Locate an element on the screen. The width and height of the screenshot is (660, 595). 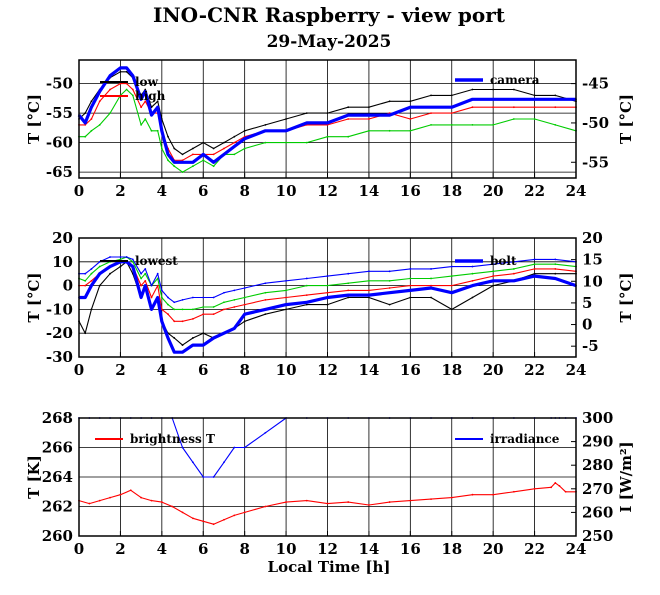
y-tick-label-right: 280 is located at coordinates (597, 465).